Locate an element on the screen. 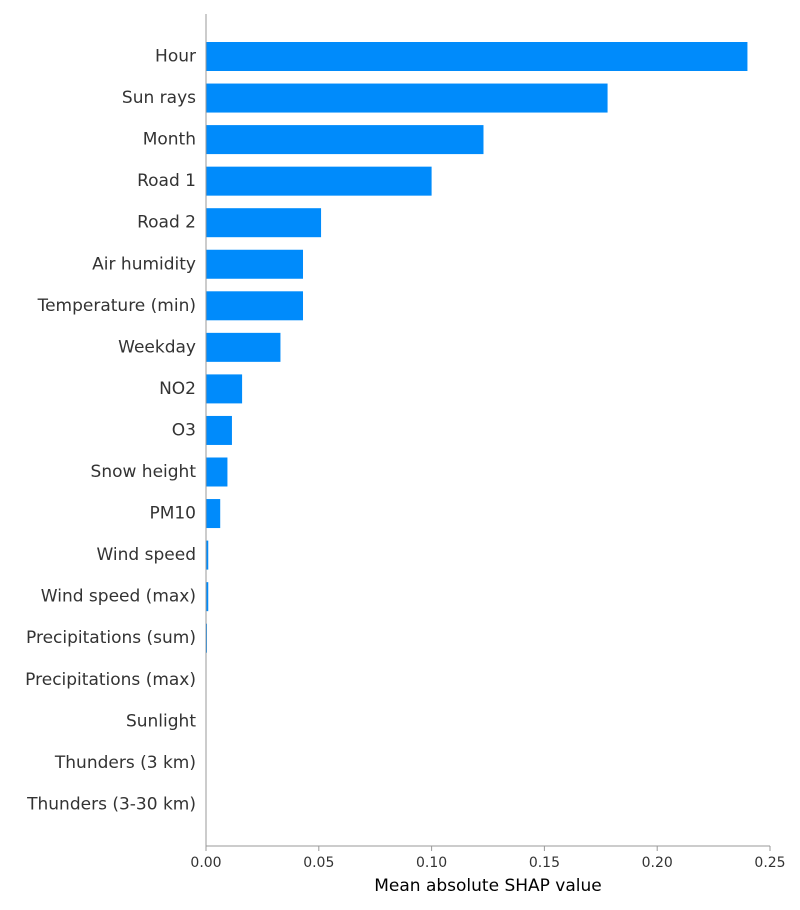  x-tick-label: 0.20 is located at coordinates (657, 863).